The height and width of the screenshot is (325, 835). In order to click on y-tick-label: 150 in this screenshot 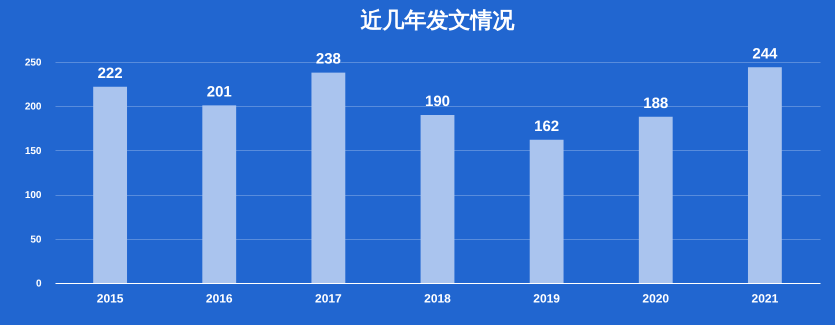, I will do `click(33, 151)`.